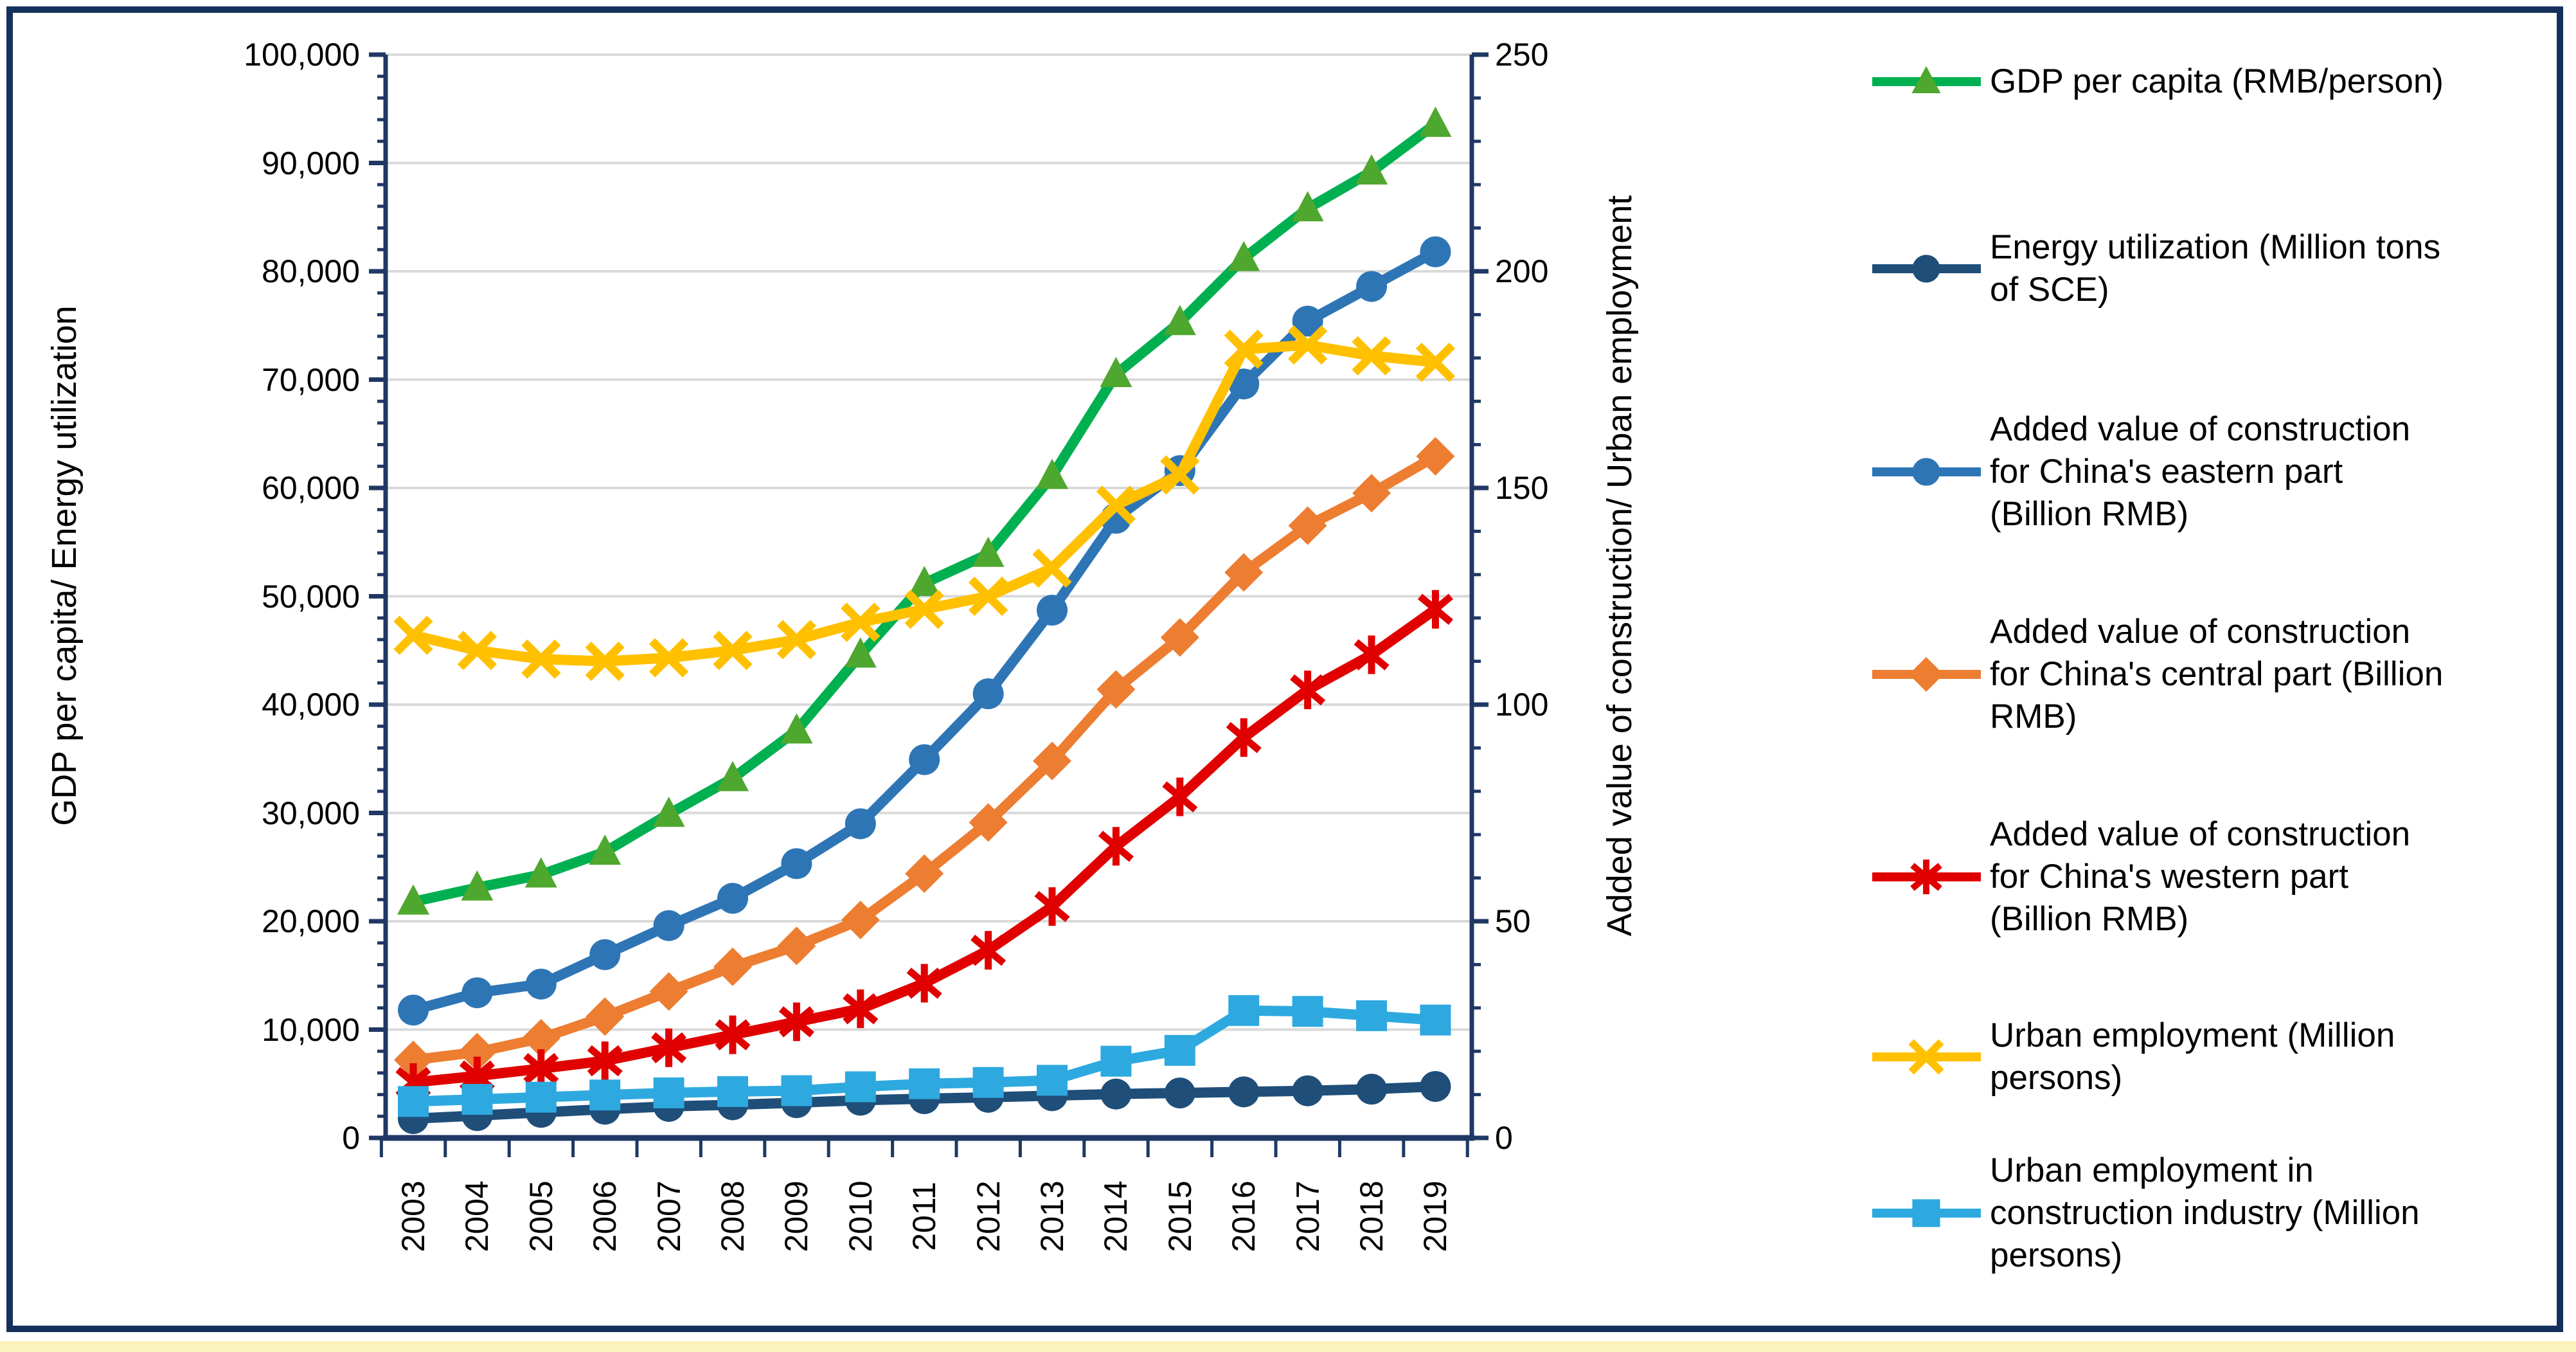 This screenshot has width=2576, height=1352. I want to click on left-tick-label: 80,000, so click(311, 271).